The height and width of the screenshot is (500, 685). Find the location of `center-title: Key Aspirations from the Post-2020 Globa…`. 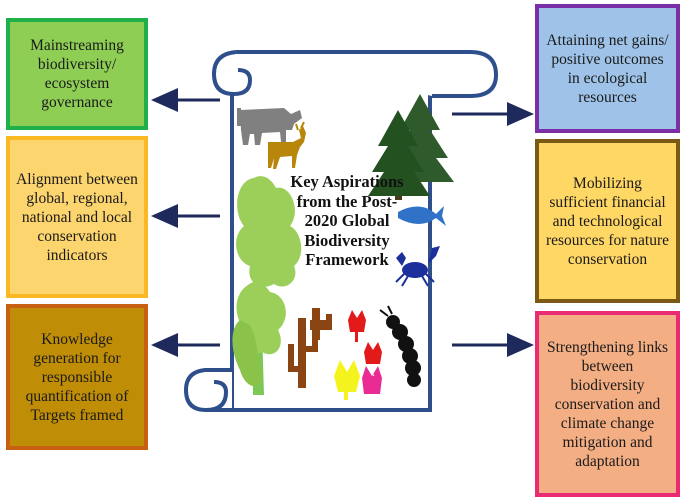

center-title: Key Aspirations from the Post-2020 Globa… is located at coordinates (347, 221).